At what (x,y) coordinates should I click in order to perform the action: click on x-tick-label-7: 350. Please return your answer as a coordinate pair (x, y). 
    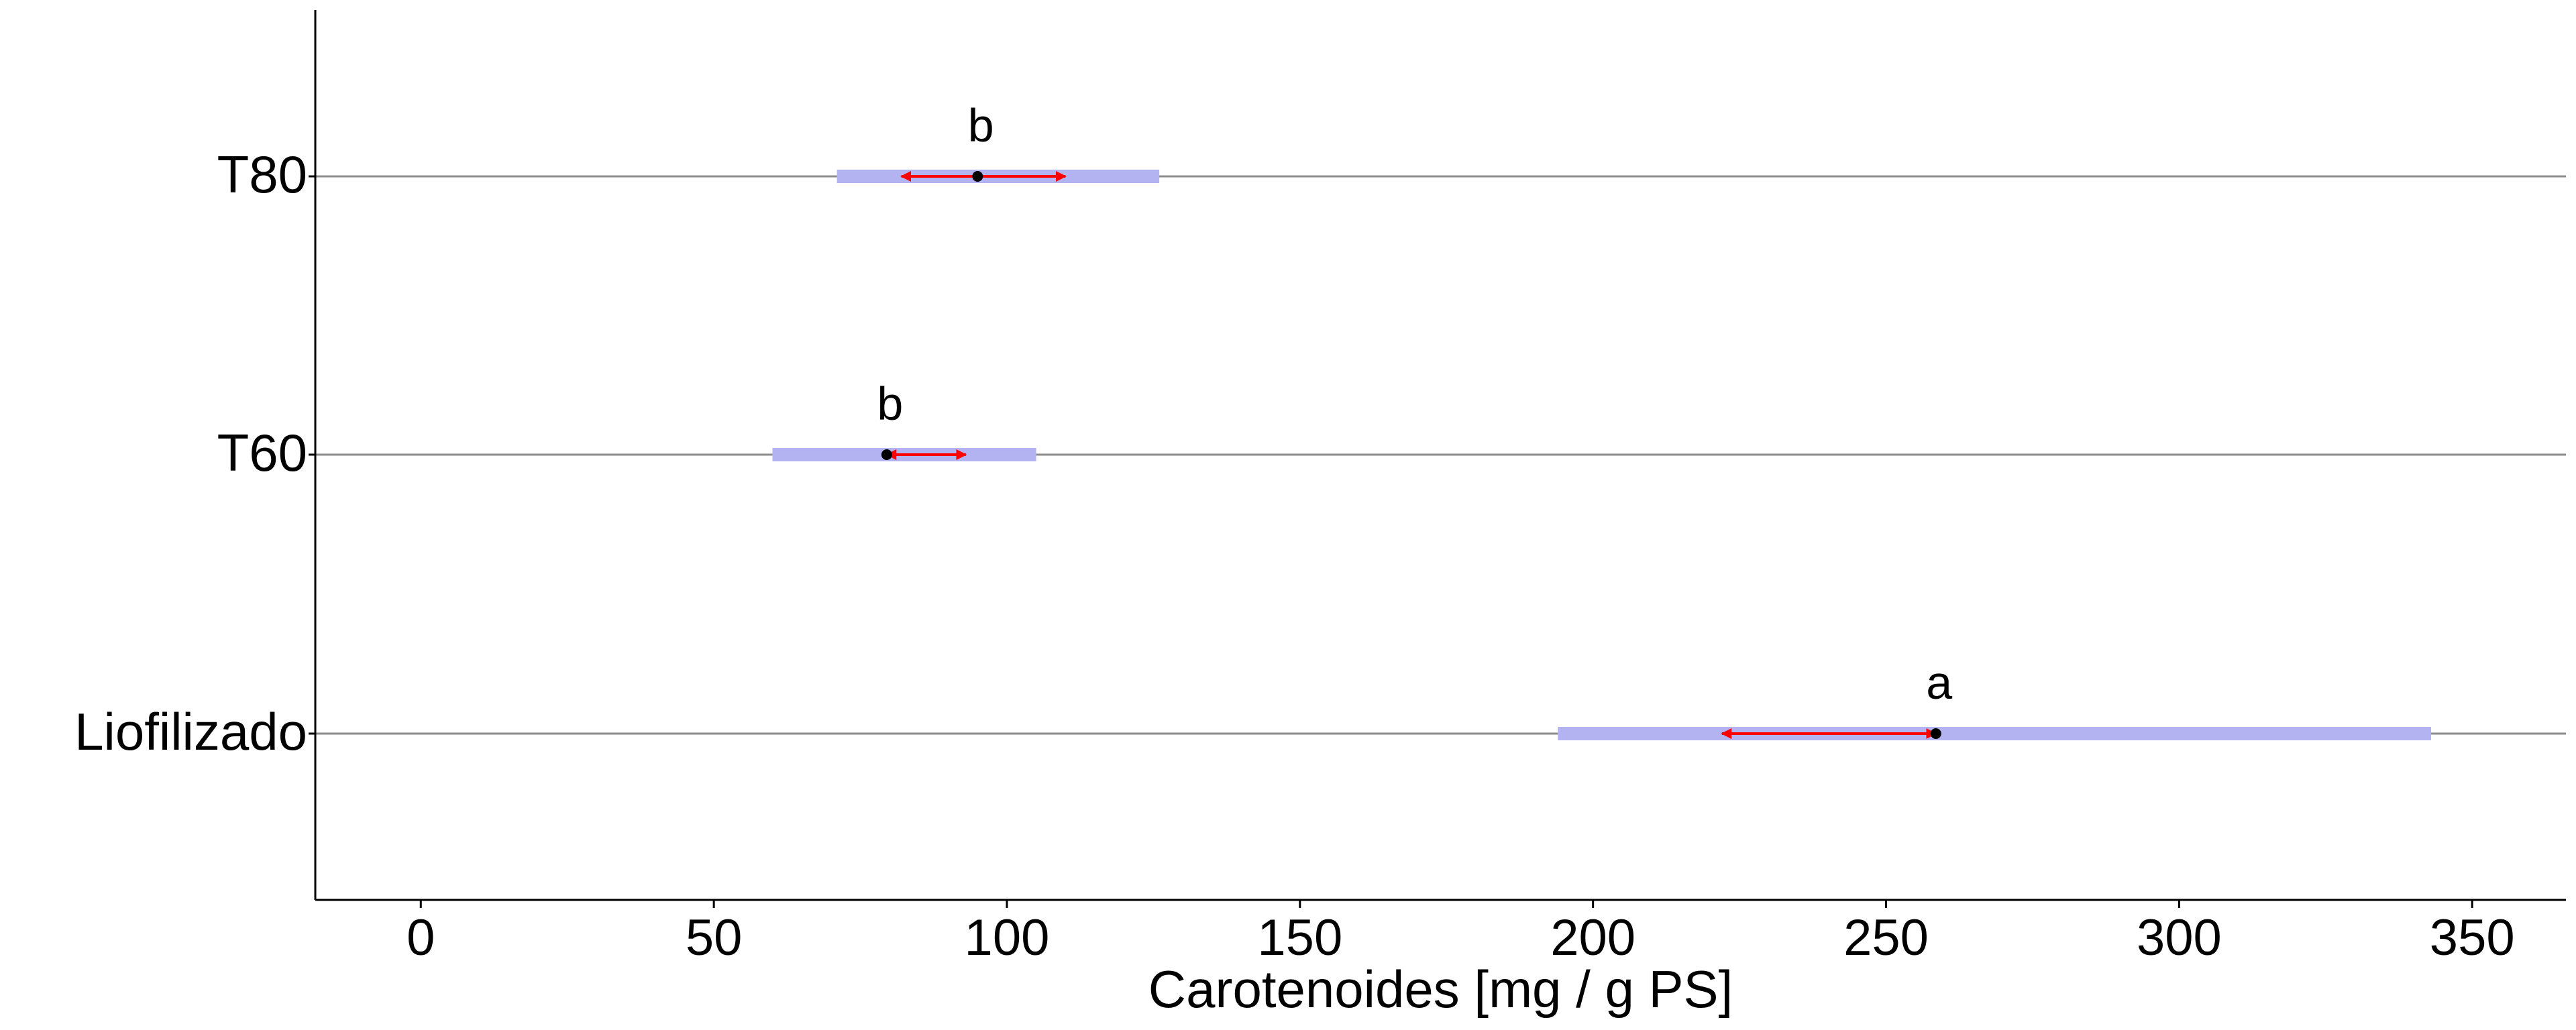
    Looking at the image, I should click on (2472, 937).